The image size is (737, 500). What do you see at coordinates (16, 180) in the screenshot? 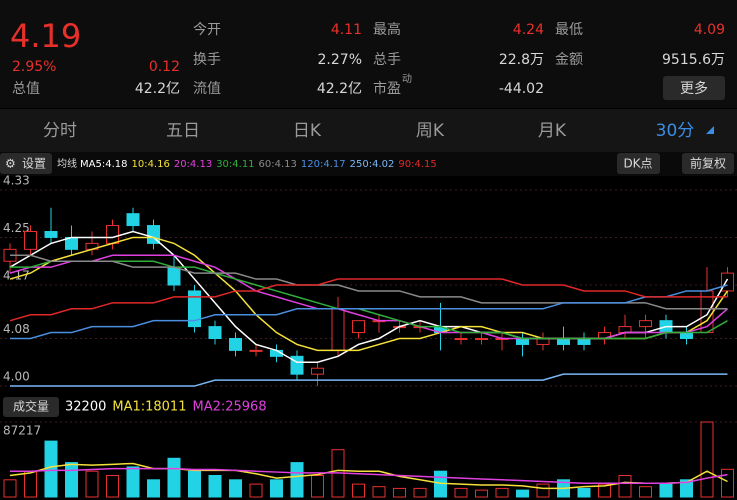
I see `y-tick-label: 4.33` at bounding box center [16, 180].